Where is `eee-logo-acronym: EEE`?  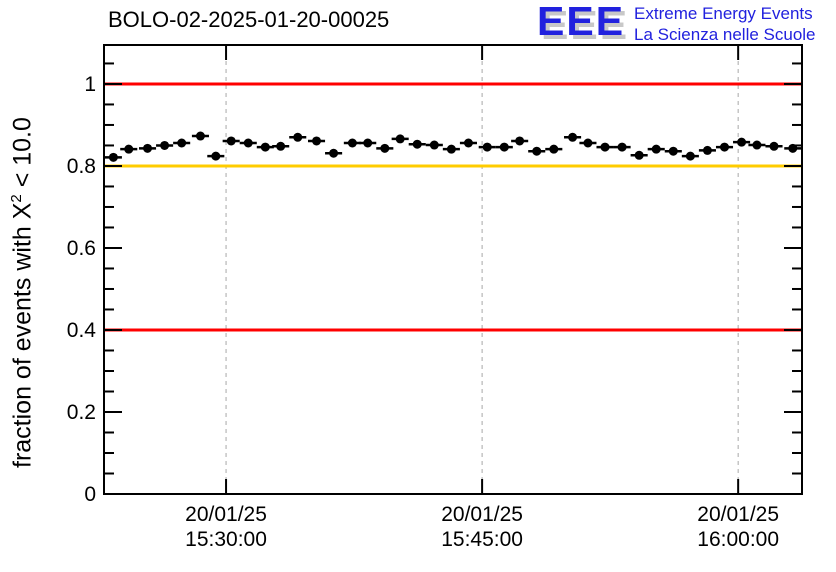 eee-logo-acronym: EEE is located at coordinates (581, 22).